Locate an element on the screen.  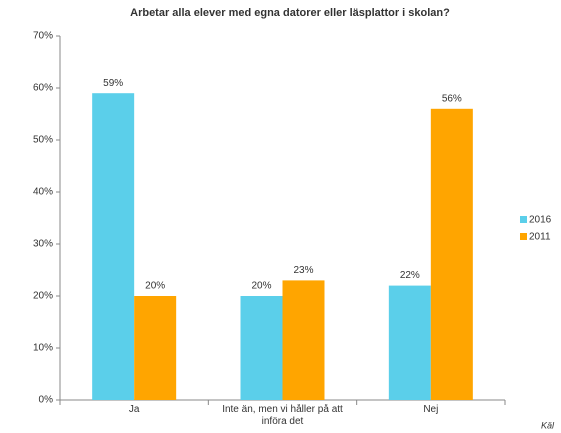
x-tick-label-box: Inte än, men vi håller på att införa det is located at coordinates (282, 415).